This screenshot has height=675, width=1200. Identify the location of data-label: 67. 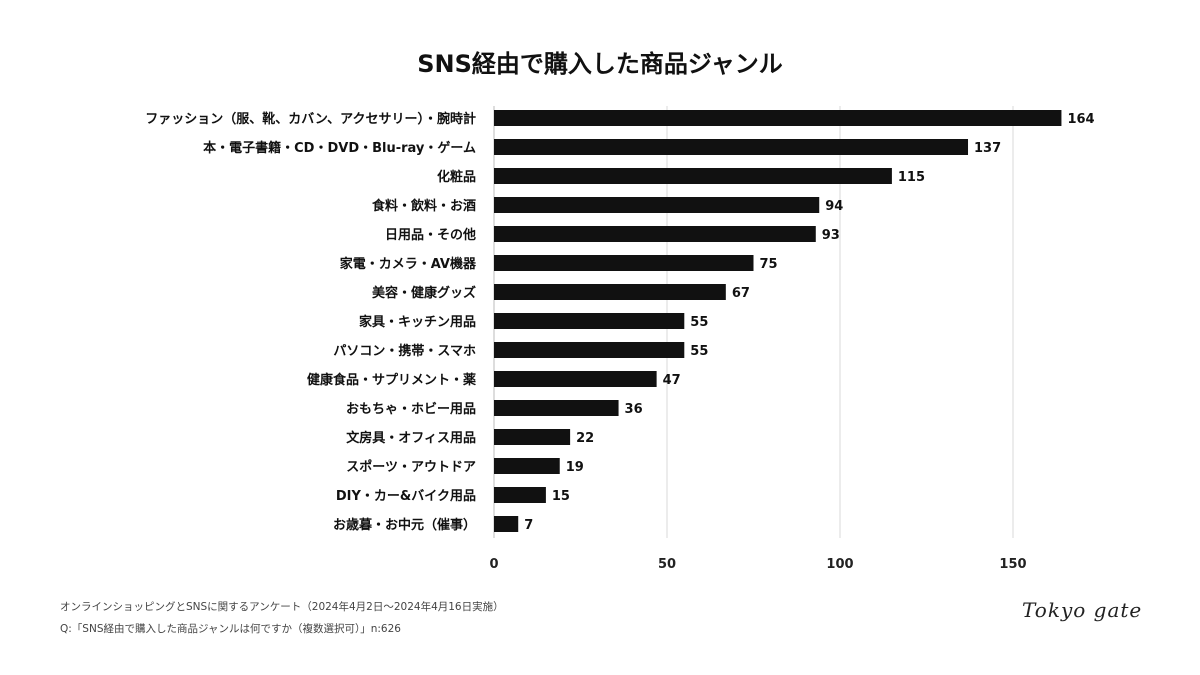
(741, 293).